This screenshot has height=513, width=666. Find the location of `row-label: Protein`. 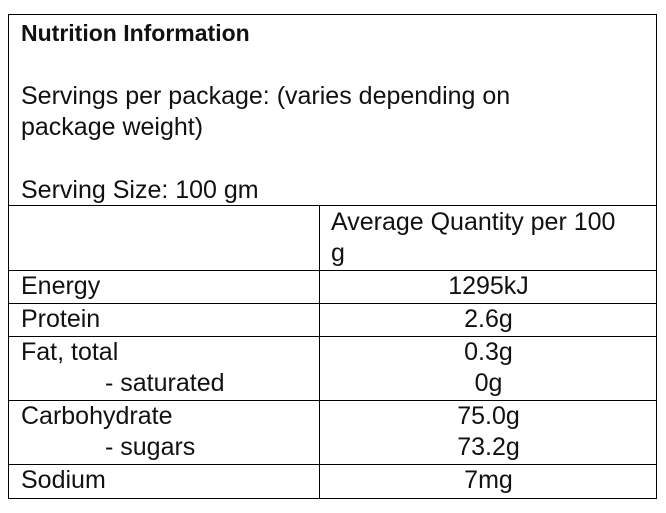

row-label: Protein is located at coordinates (61, 319).